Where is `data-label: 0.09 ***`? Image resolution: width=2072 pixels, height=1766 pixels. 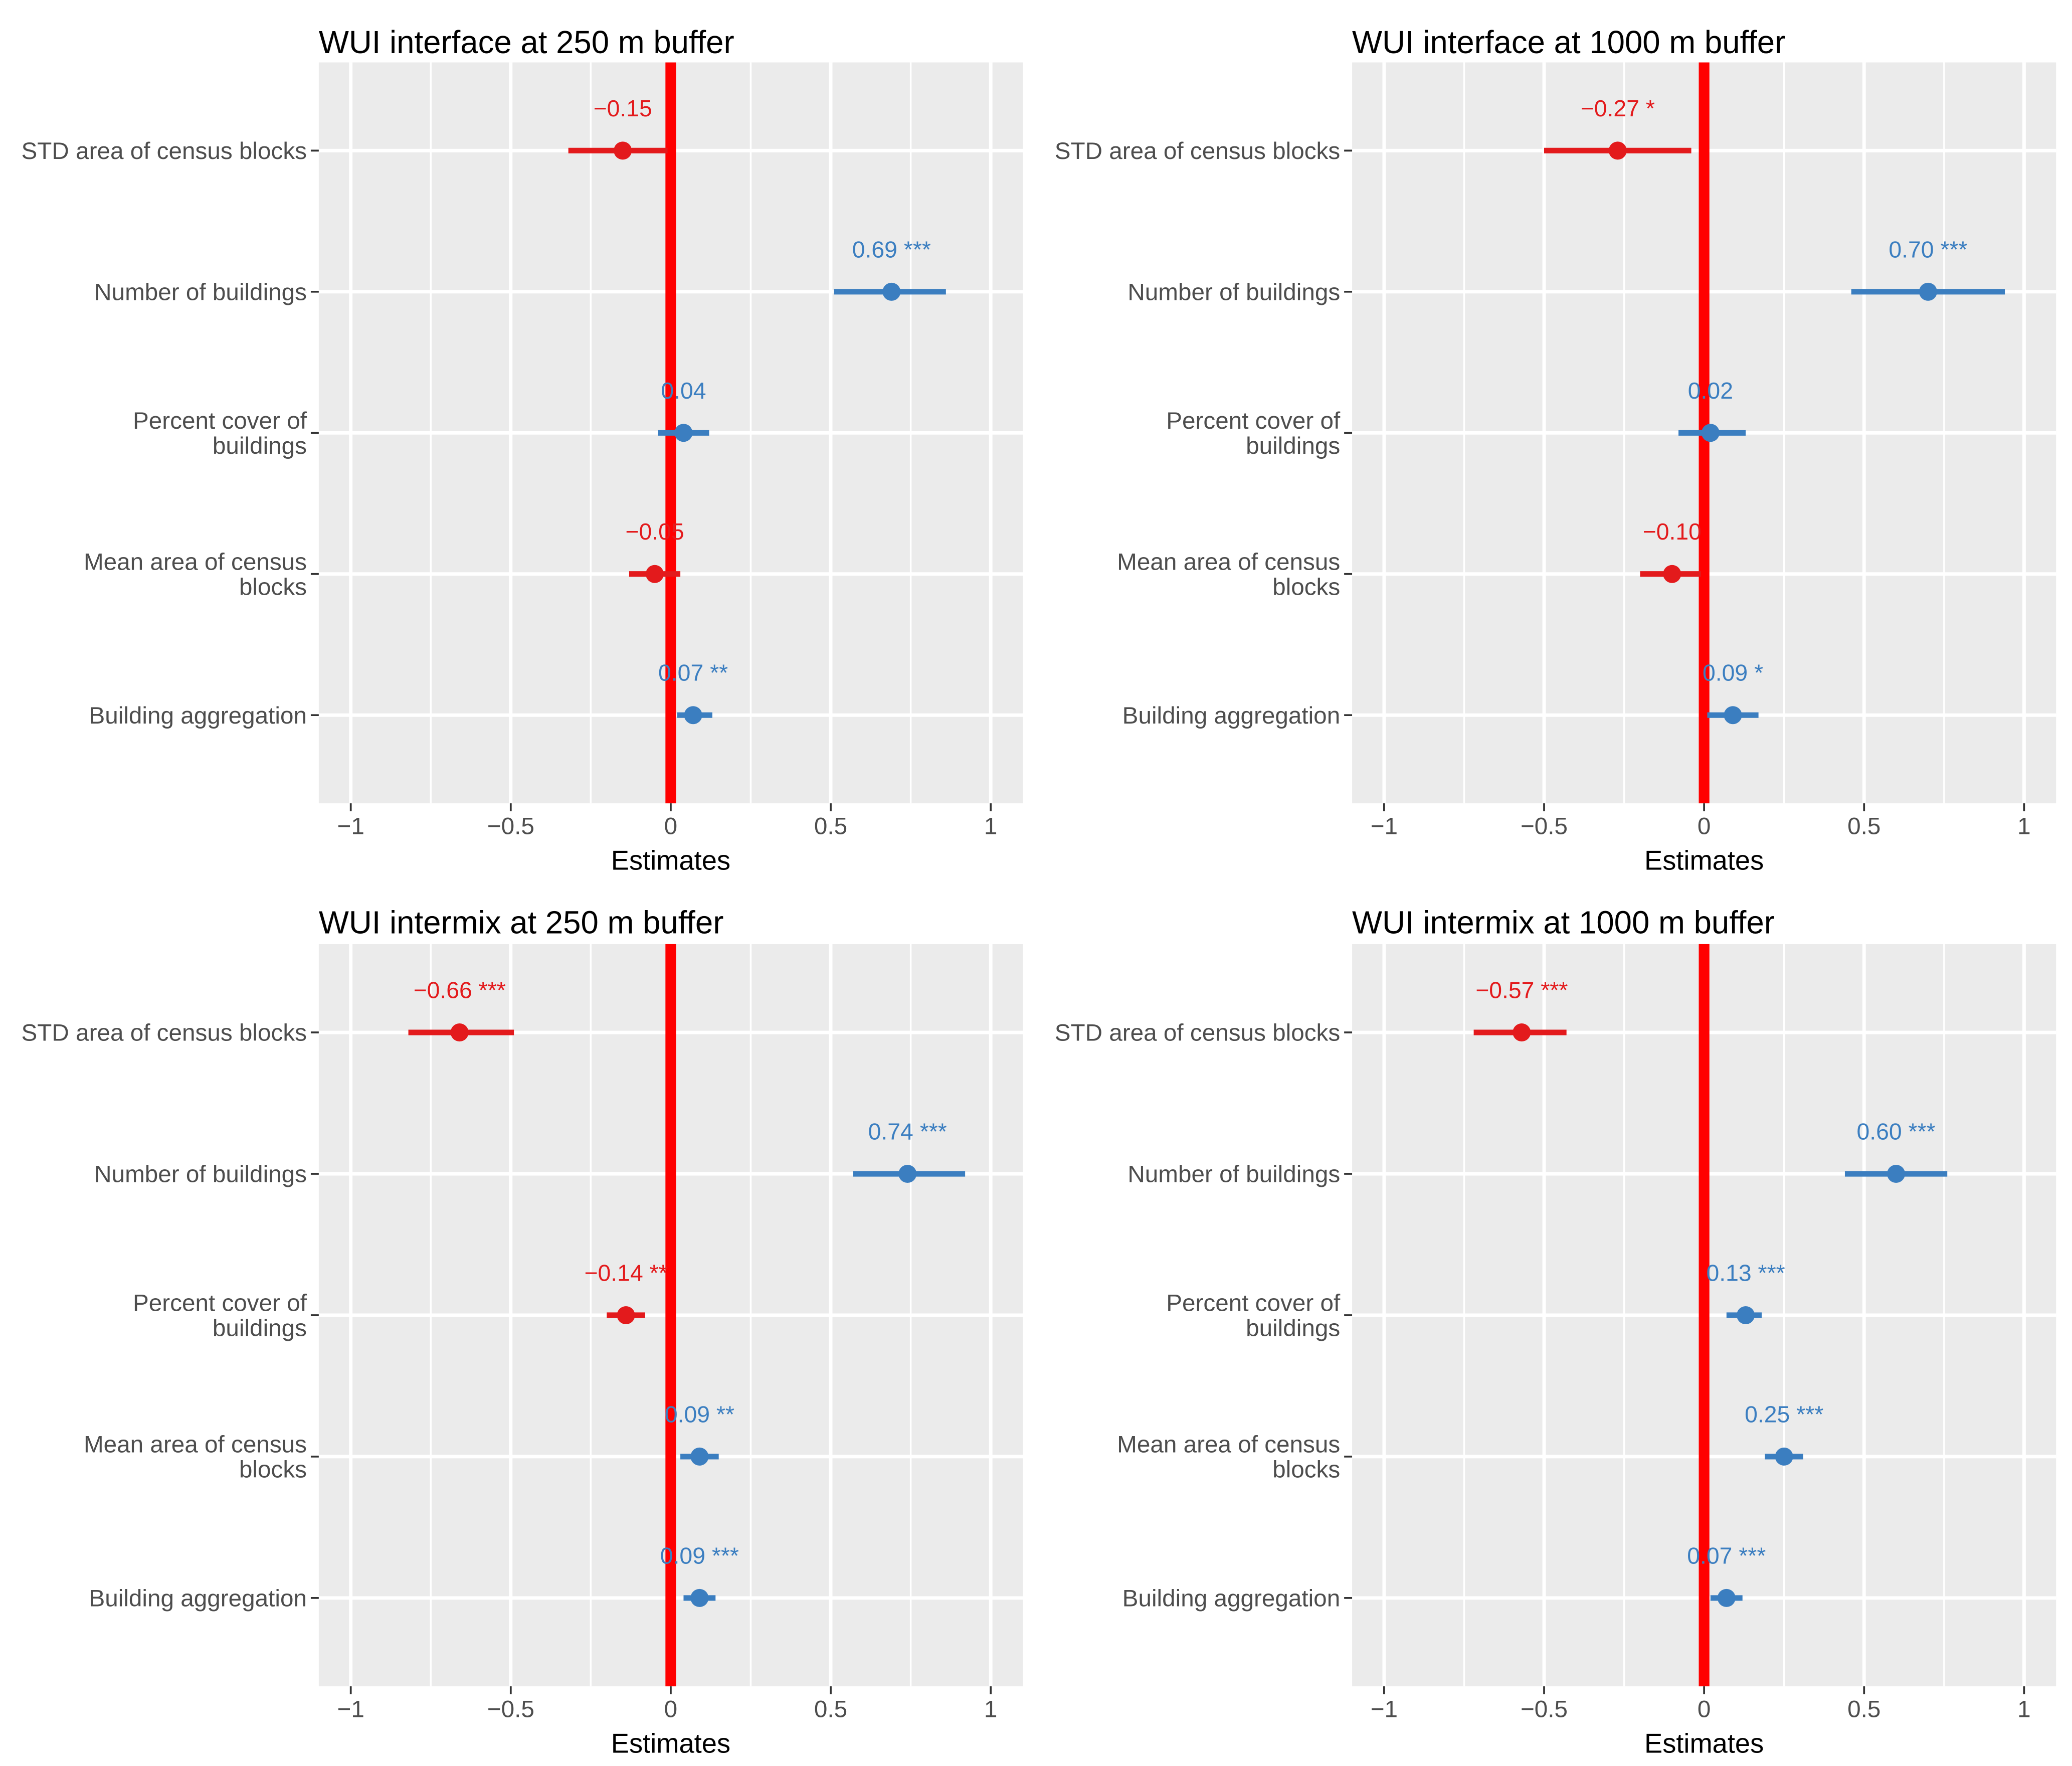 data-label: 0.09 *** is located at coordinates (699, 1555).